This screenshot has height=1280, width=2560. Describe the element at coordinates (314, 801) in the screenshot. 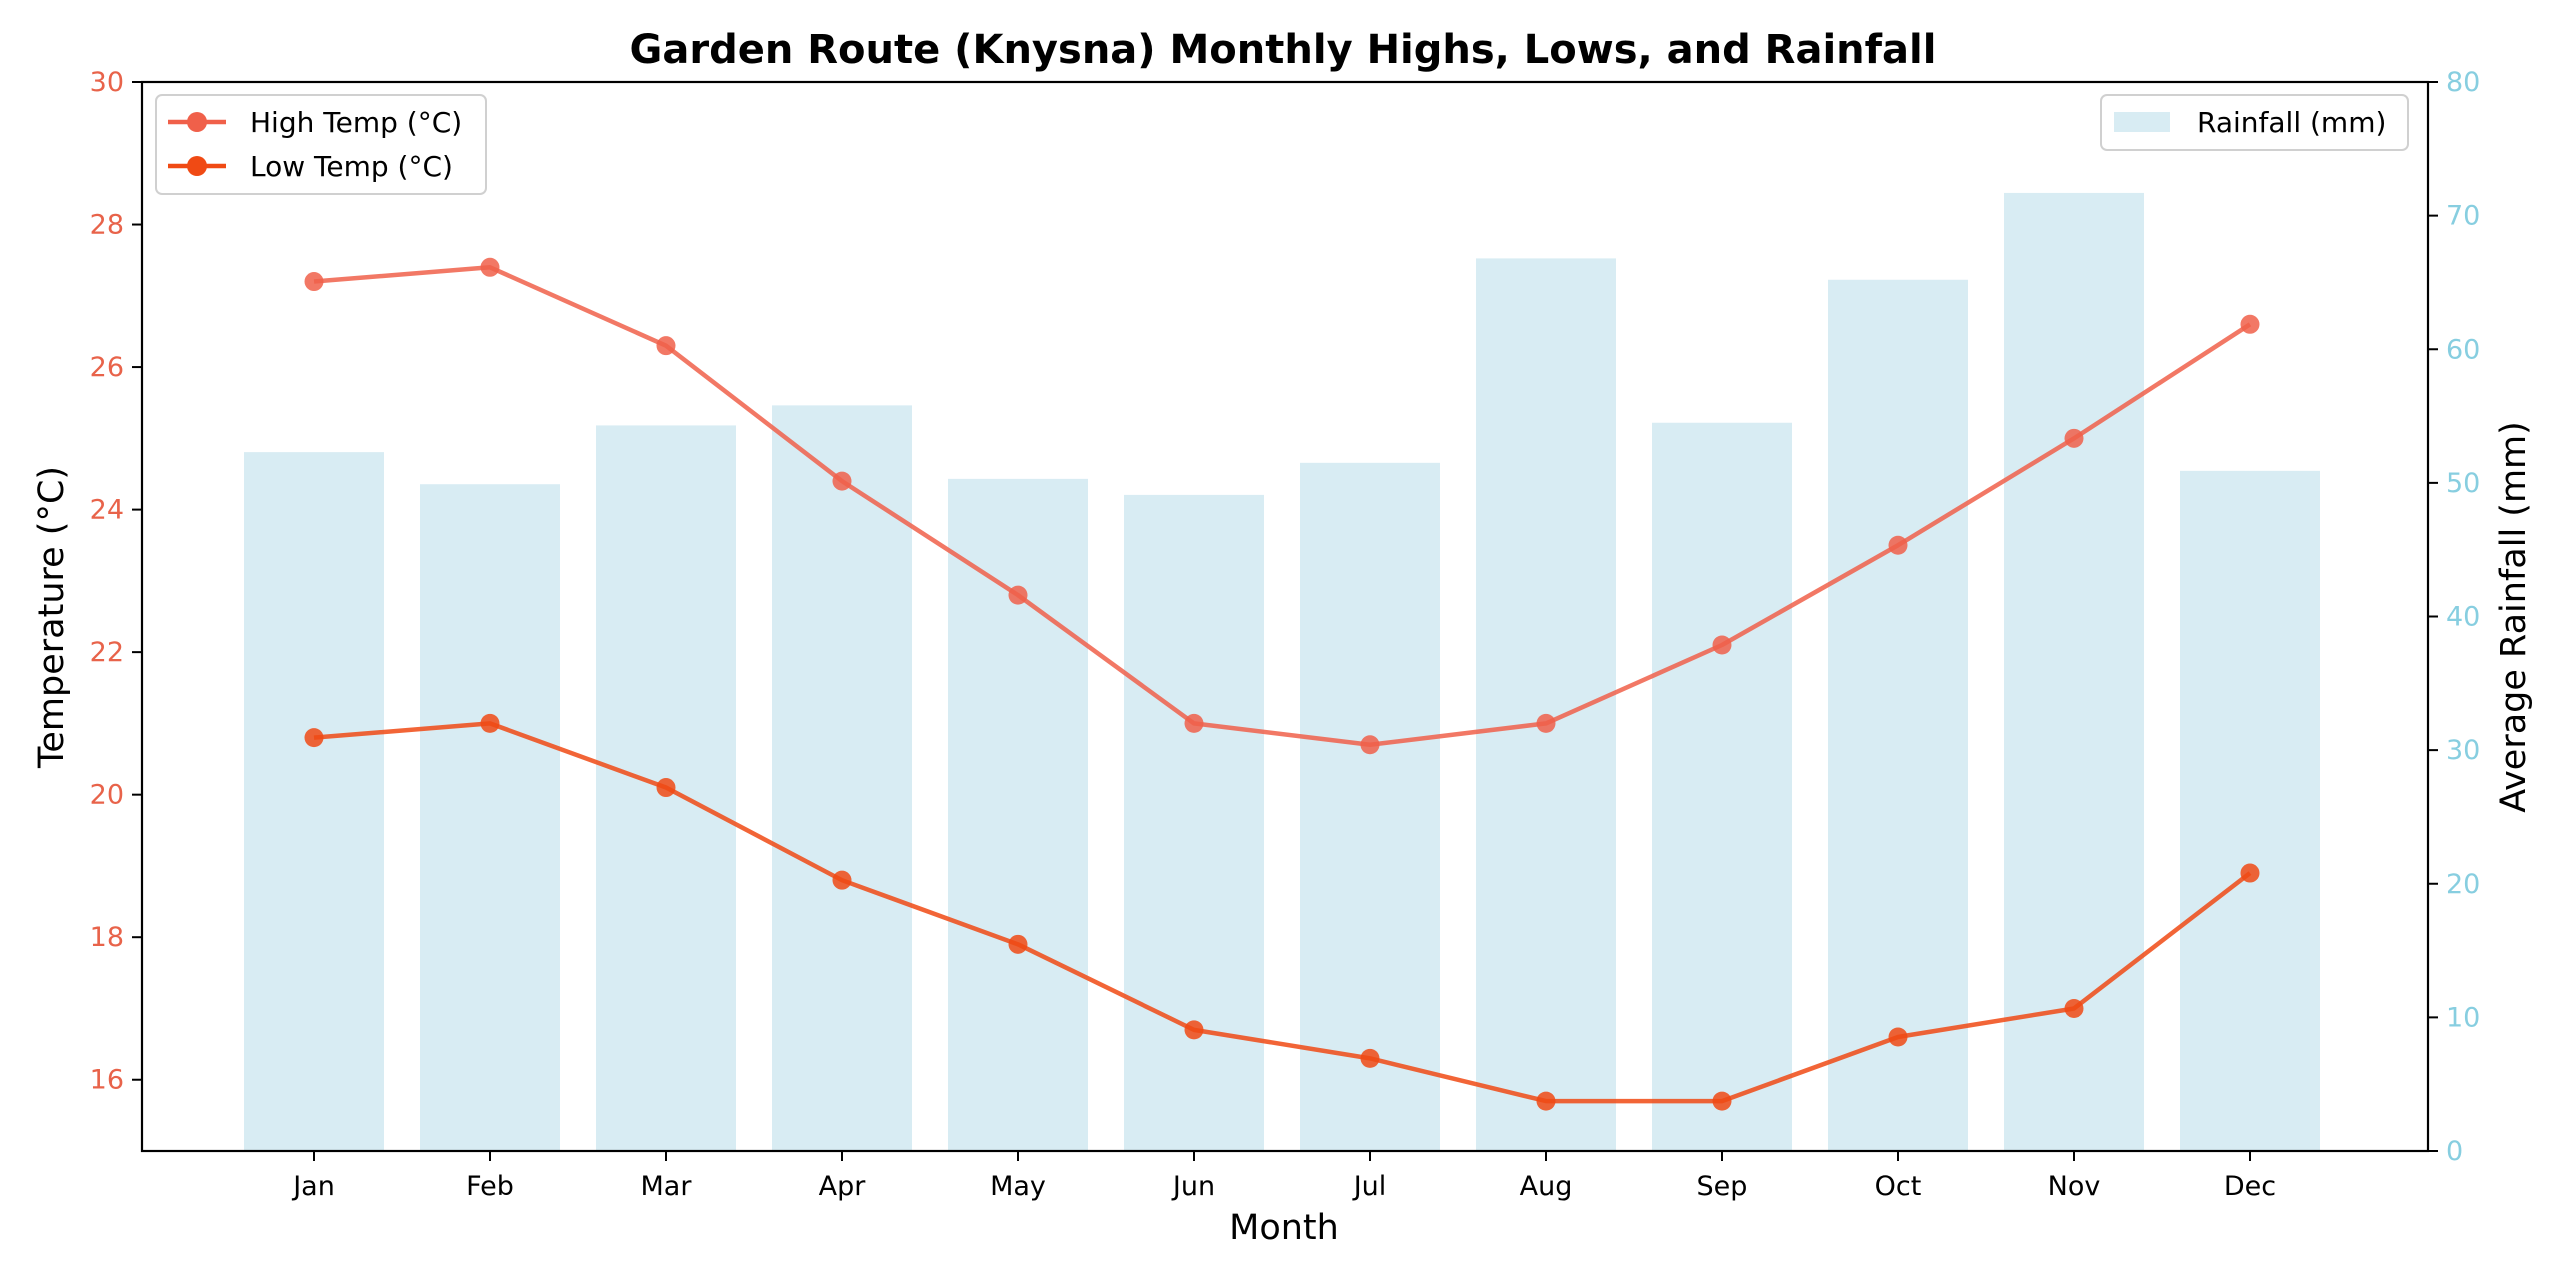

I see `rainfall-bar-jan` at that location.